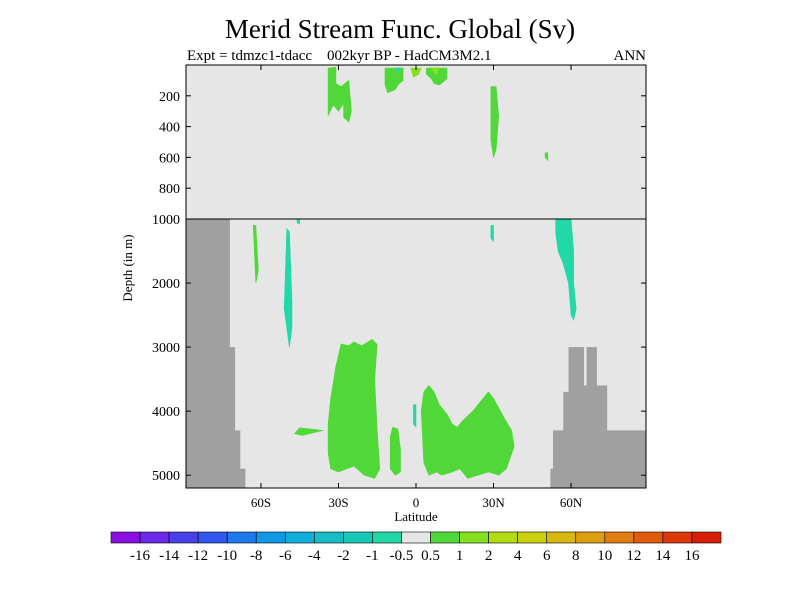  I want to click on colorbar-label: -12, so click(198, 556).